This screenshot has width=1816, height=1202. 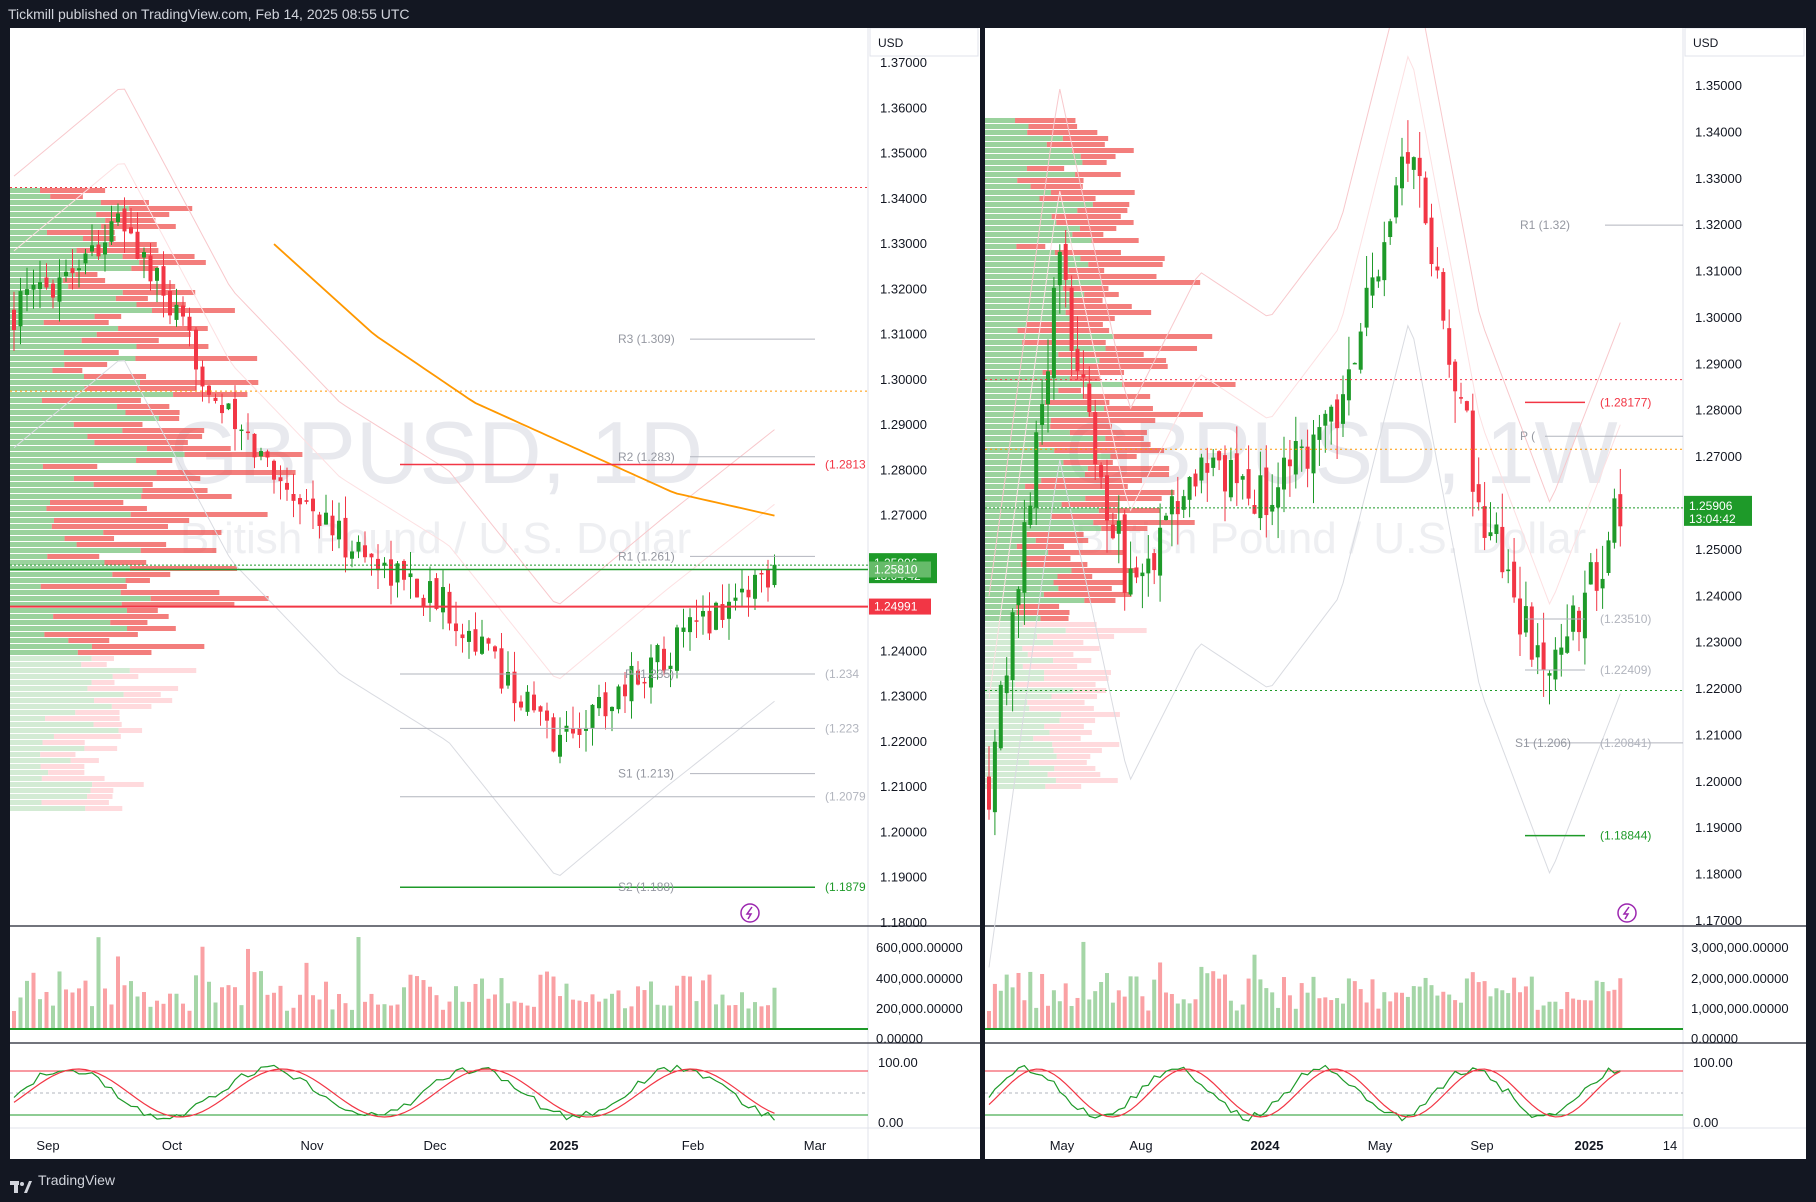 I want to click on price-tick-label: 1.32000, so click(x=1718, y=224).